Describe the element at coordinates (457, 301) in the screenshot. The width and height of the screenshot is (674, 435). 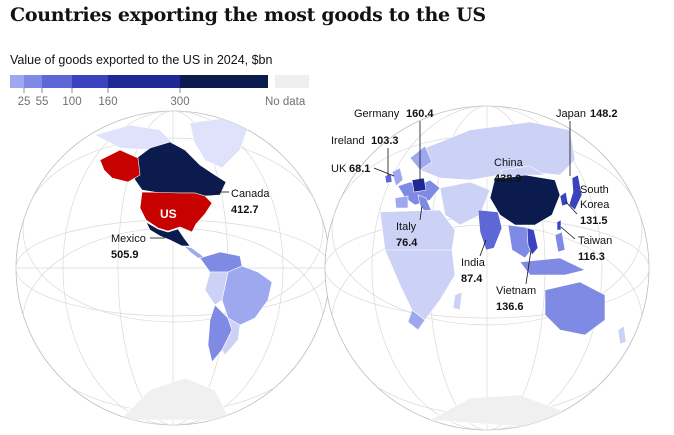
I see `madagascar` at that location.